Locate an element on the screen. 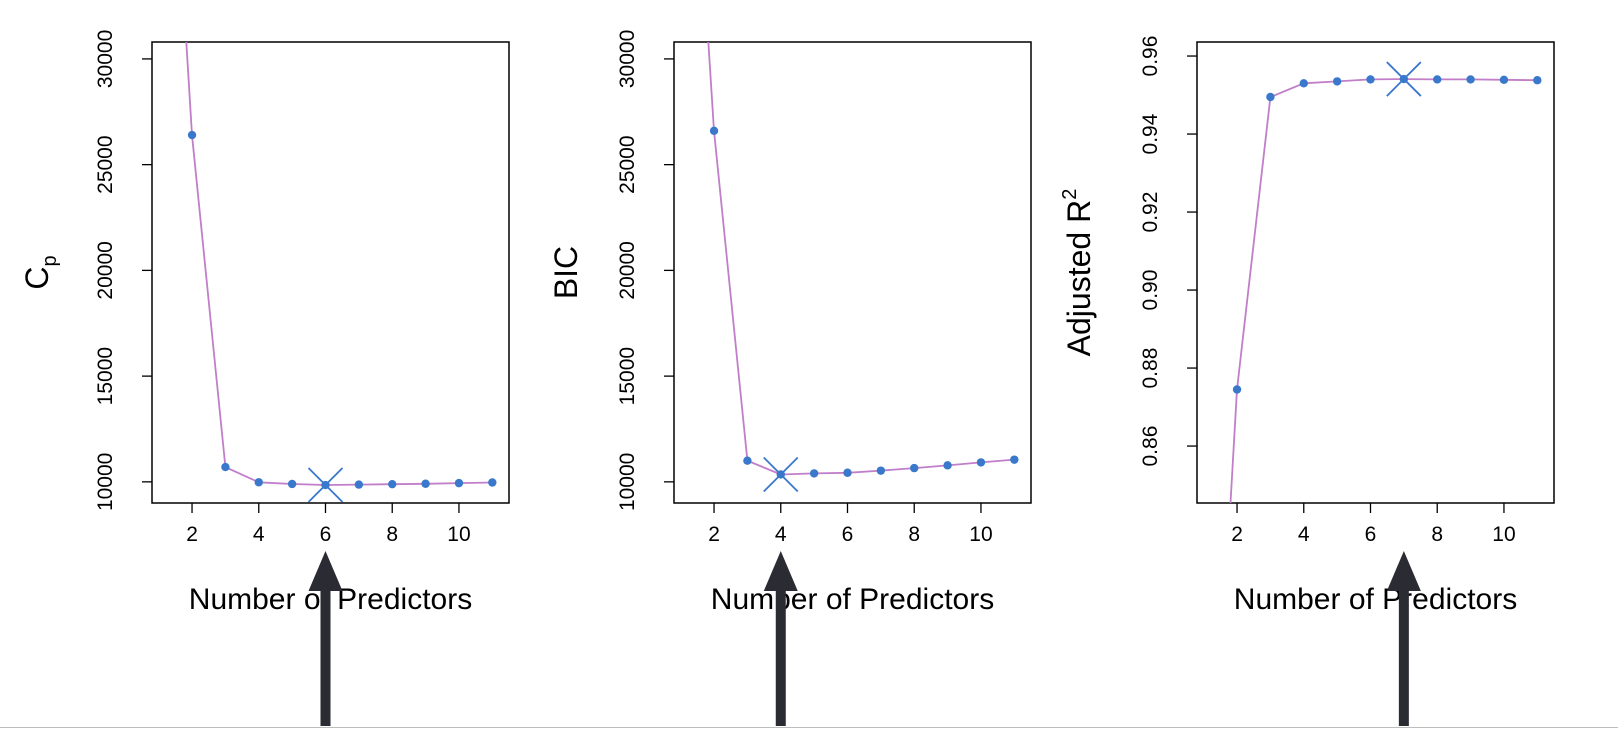 The width and height of the screenshot is (1618, 732). y-tick-label: 0.90 is located at coordinates (1150, 290).